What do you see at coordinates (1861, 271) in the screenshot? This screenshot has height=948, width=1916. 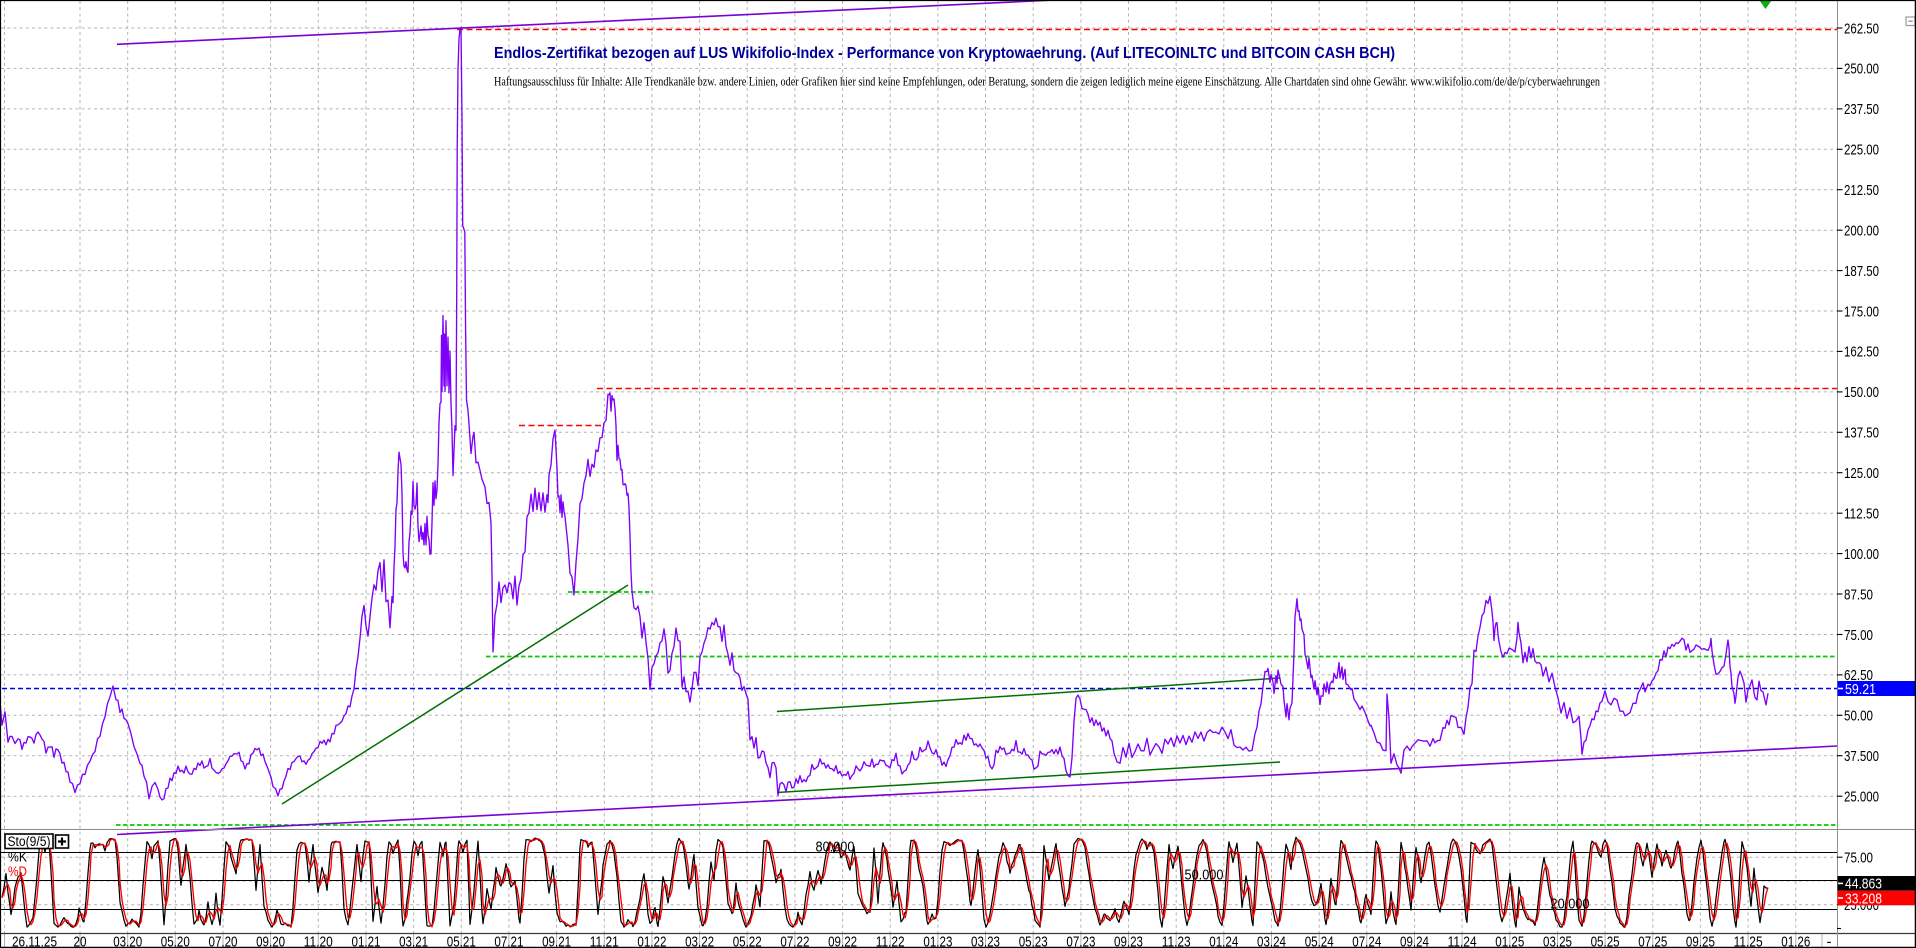 I see `svg-text: 187.50` at bounding box center [1861, 271].